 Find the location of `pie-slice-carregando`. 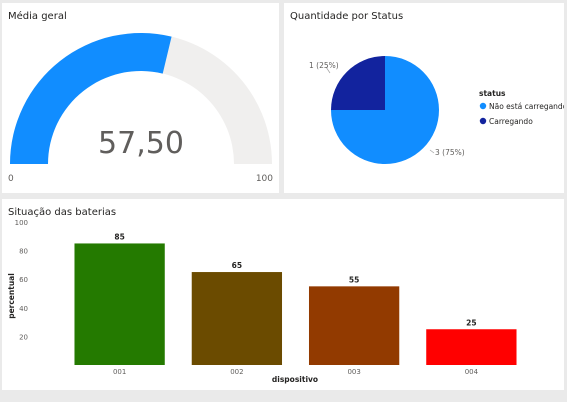

pie-slice-carregando is located at coordinates (358, 83).